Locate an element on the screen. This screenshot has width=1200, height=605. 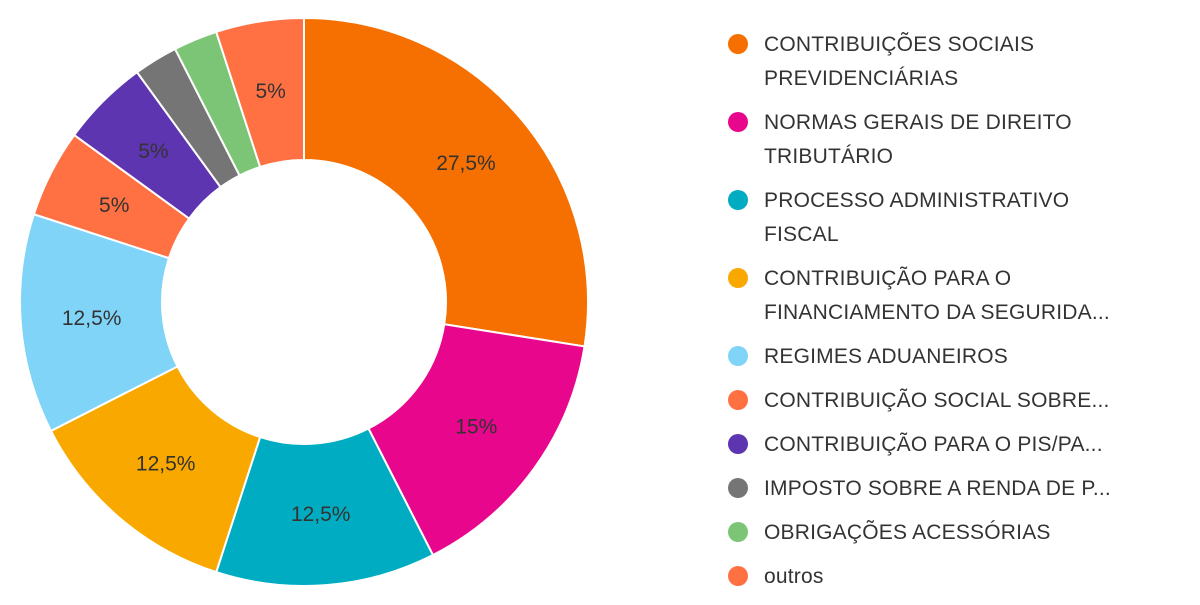
slice-label-0: 27,5% is located at coordinates (466, 163).